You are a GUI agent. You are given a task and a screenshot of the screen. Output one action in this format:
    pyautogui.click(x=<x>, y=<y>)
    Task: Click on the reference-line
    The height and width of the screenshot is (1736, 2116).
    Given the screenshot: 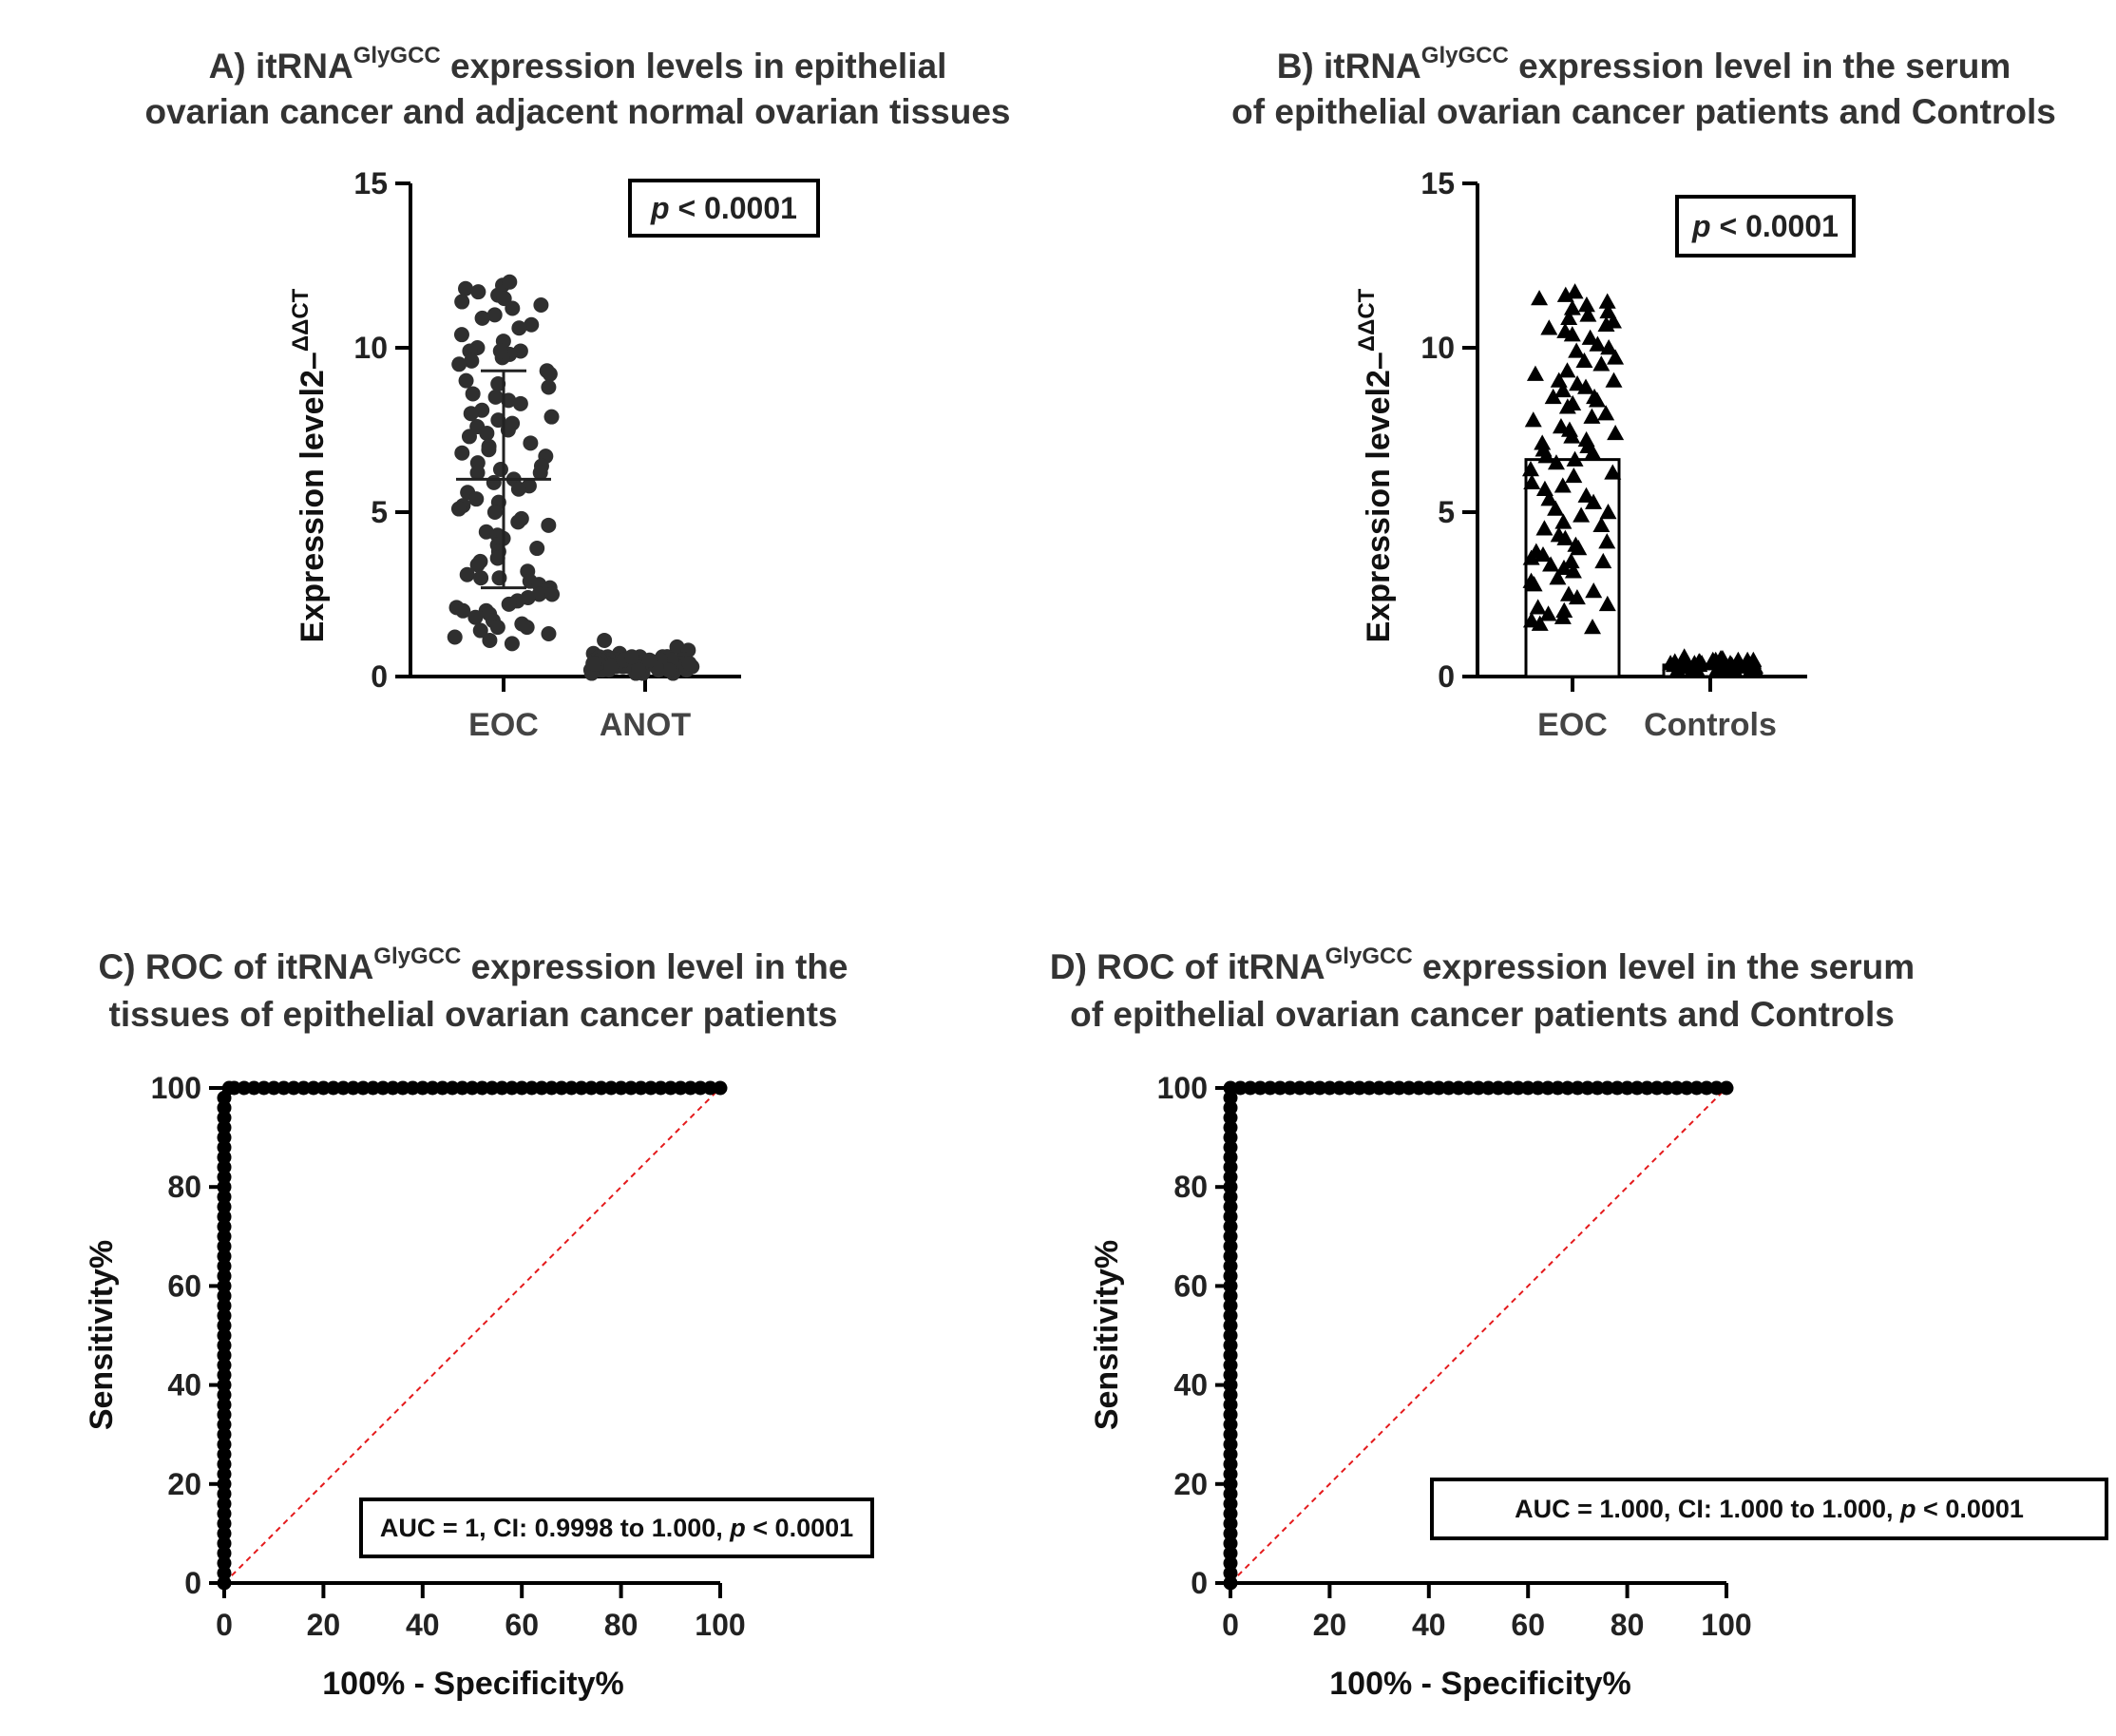 What is the action you would take?
    pyautogui.click(x=1478, y=1335)
    